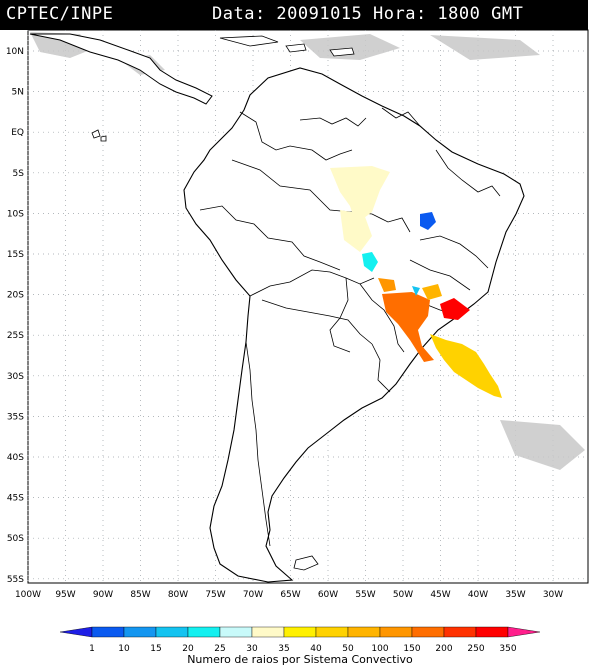  What do you see at coordinates (303, 649) in the screenshot?
I see `colorbar-tick-labels: 1 10 15 20 25 30 35 40 50 100 150 200 250 350` at bounding box center [303, 649].